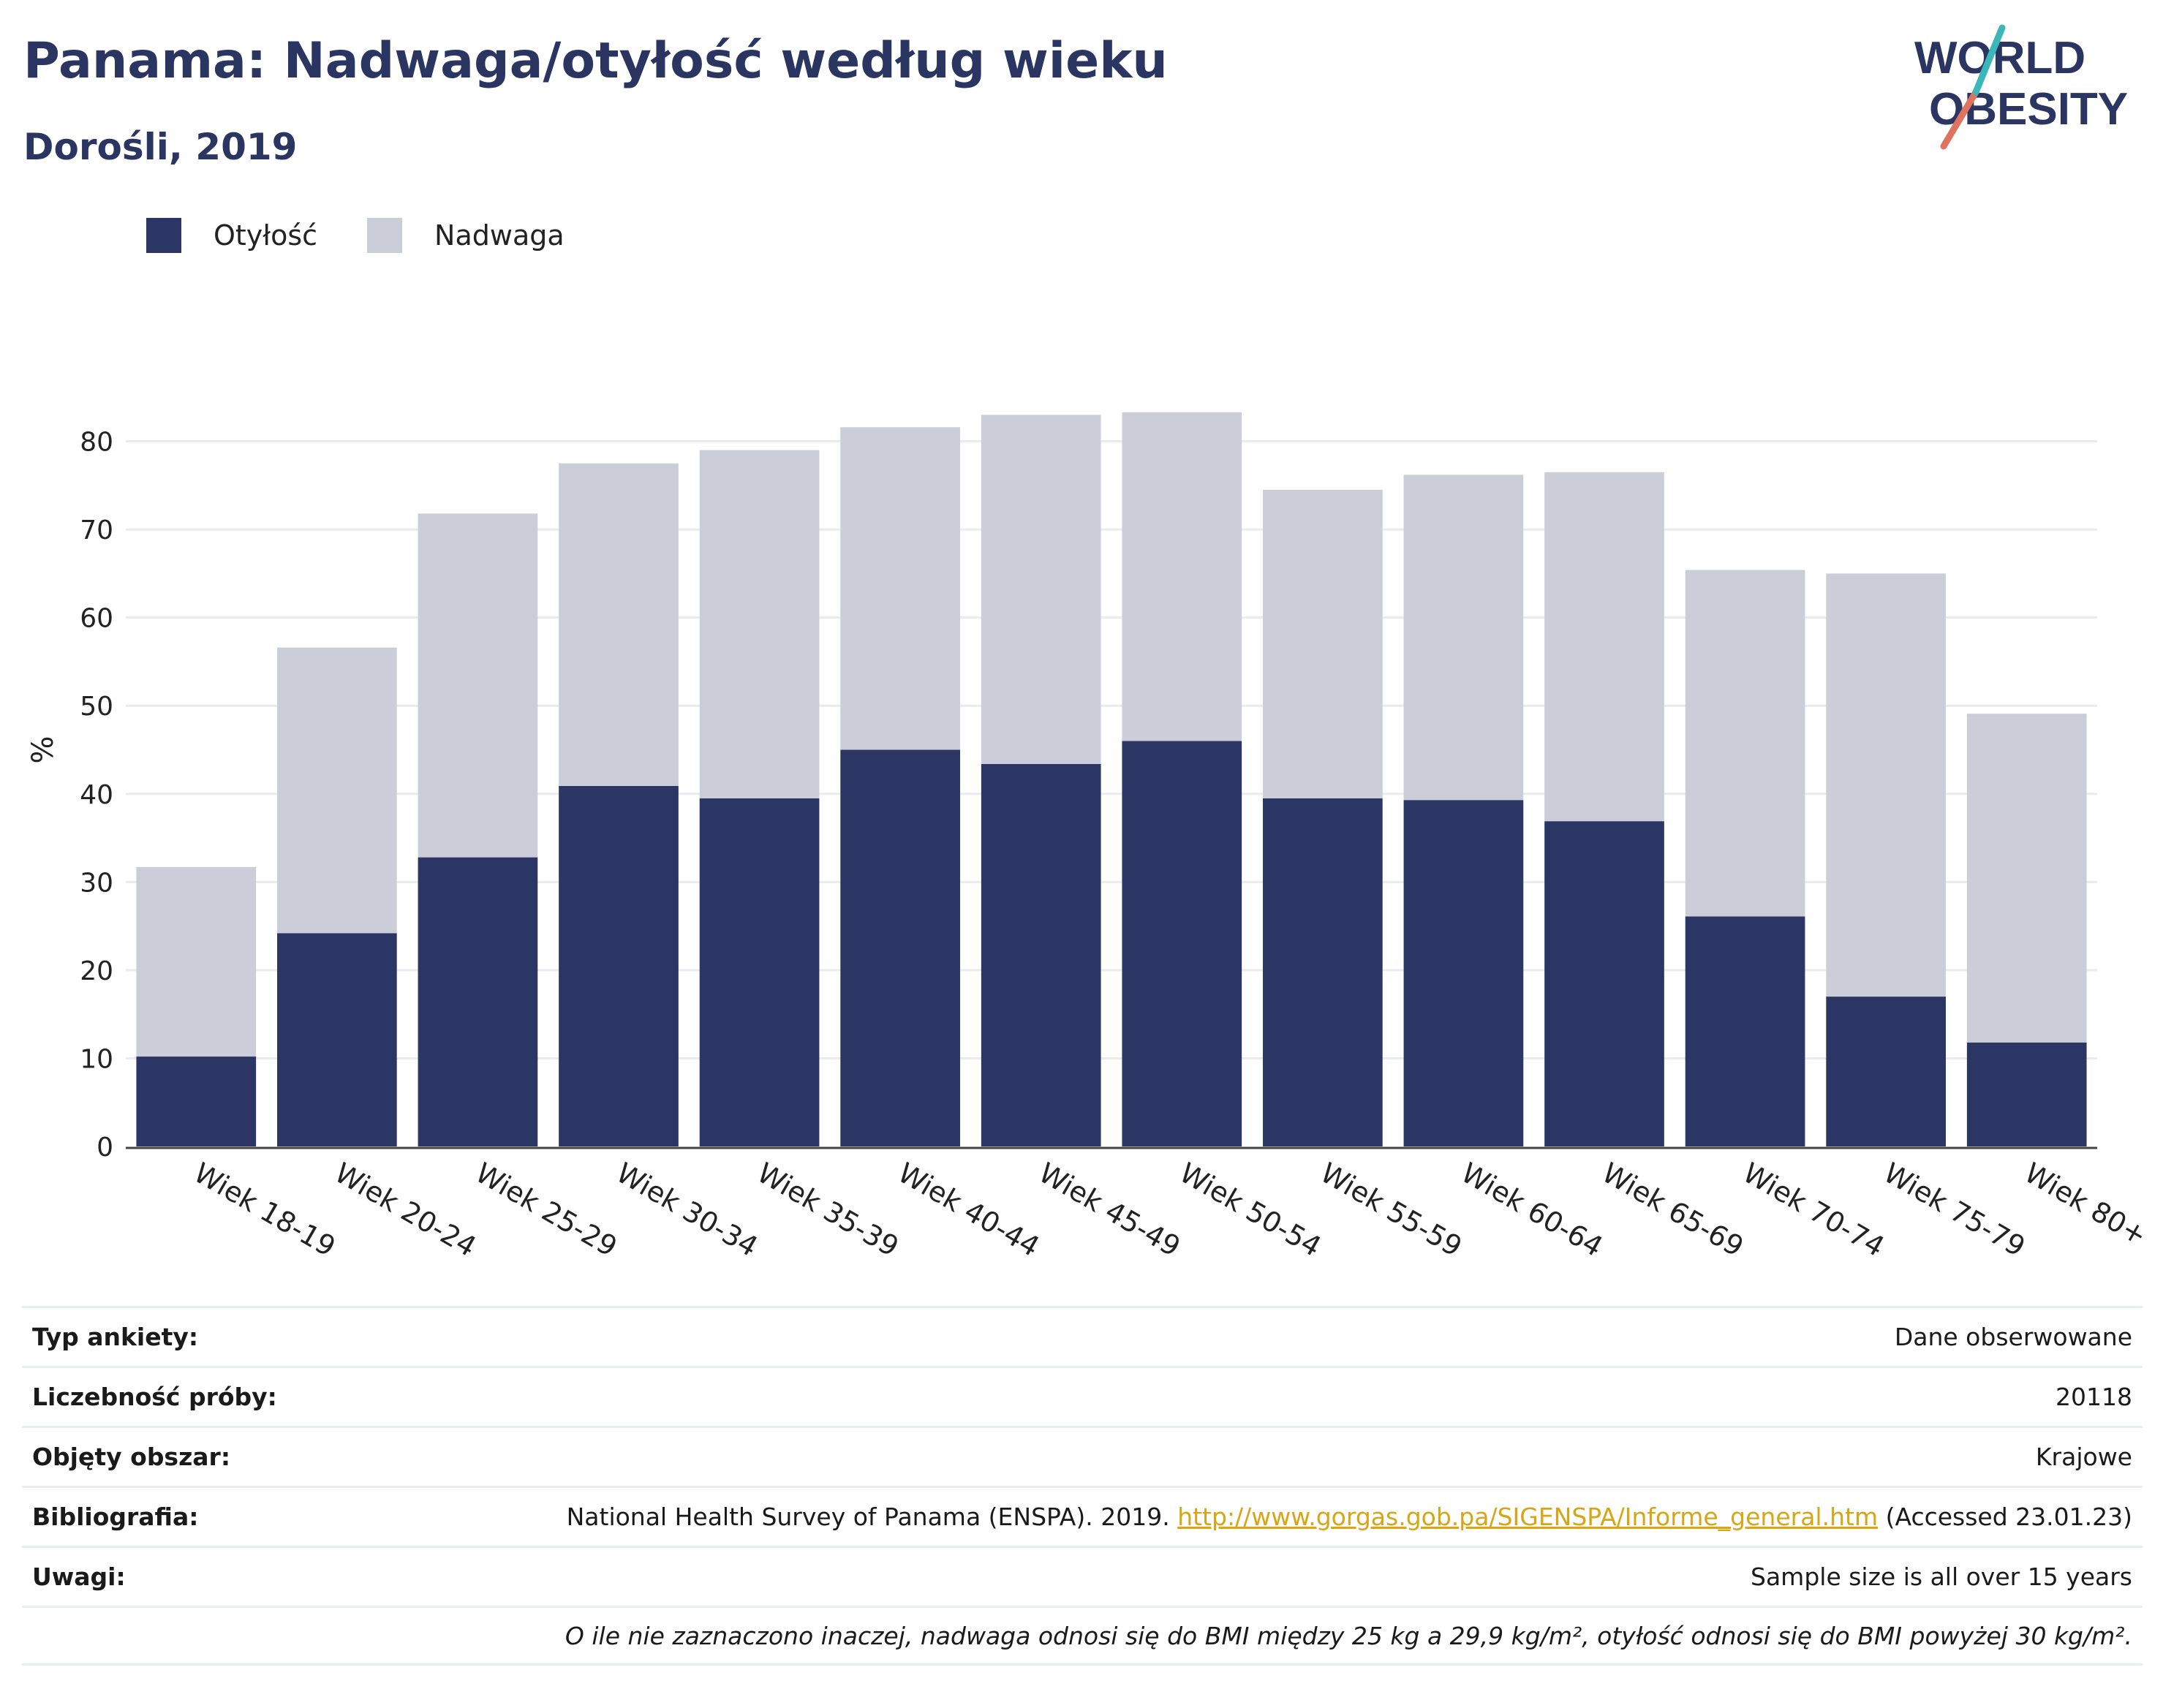 This screenshot has width=2163, height=1708. Describe the element at coordinates (546, 1210) in the screenshot. I see `x-tick-label: Wiek 25-29` at that location.